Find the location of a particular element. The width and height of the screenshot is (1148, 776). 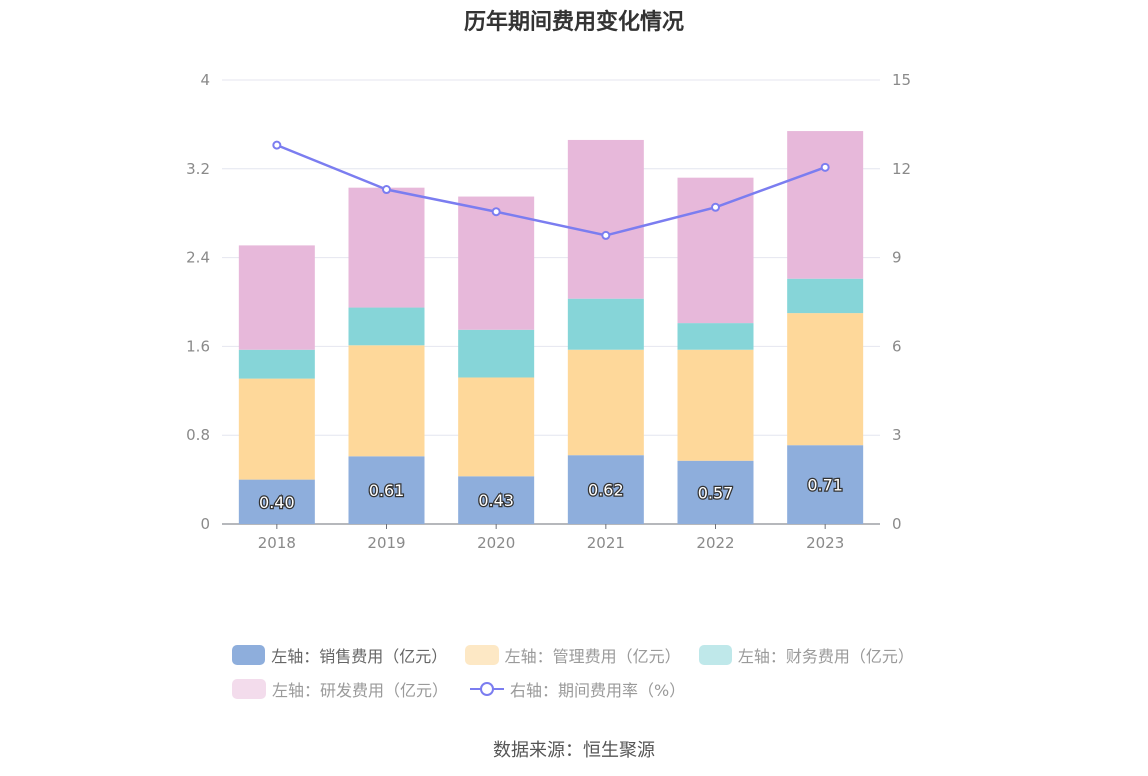

left-tick-label: 3.2 is located at coordinates (198, 169).